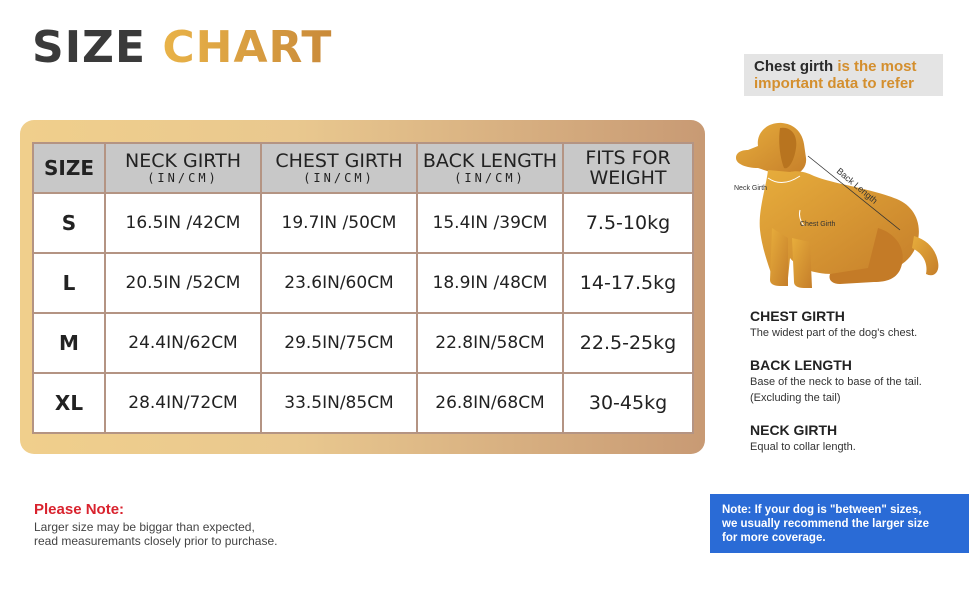 The image size is (970, 600). Describe the element at coordinates (628, 403) in the screenshot. I see `cell-weight: 30-45kg` at that location.